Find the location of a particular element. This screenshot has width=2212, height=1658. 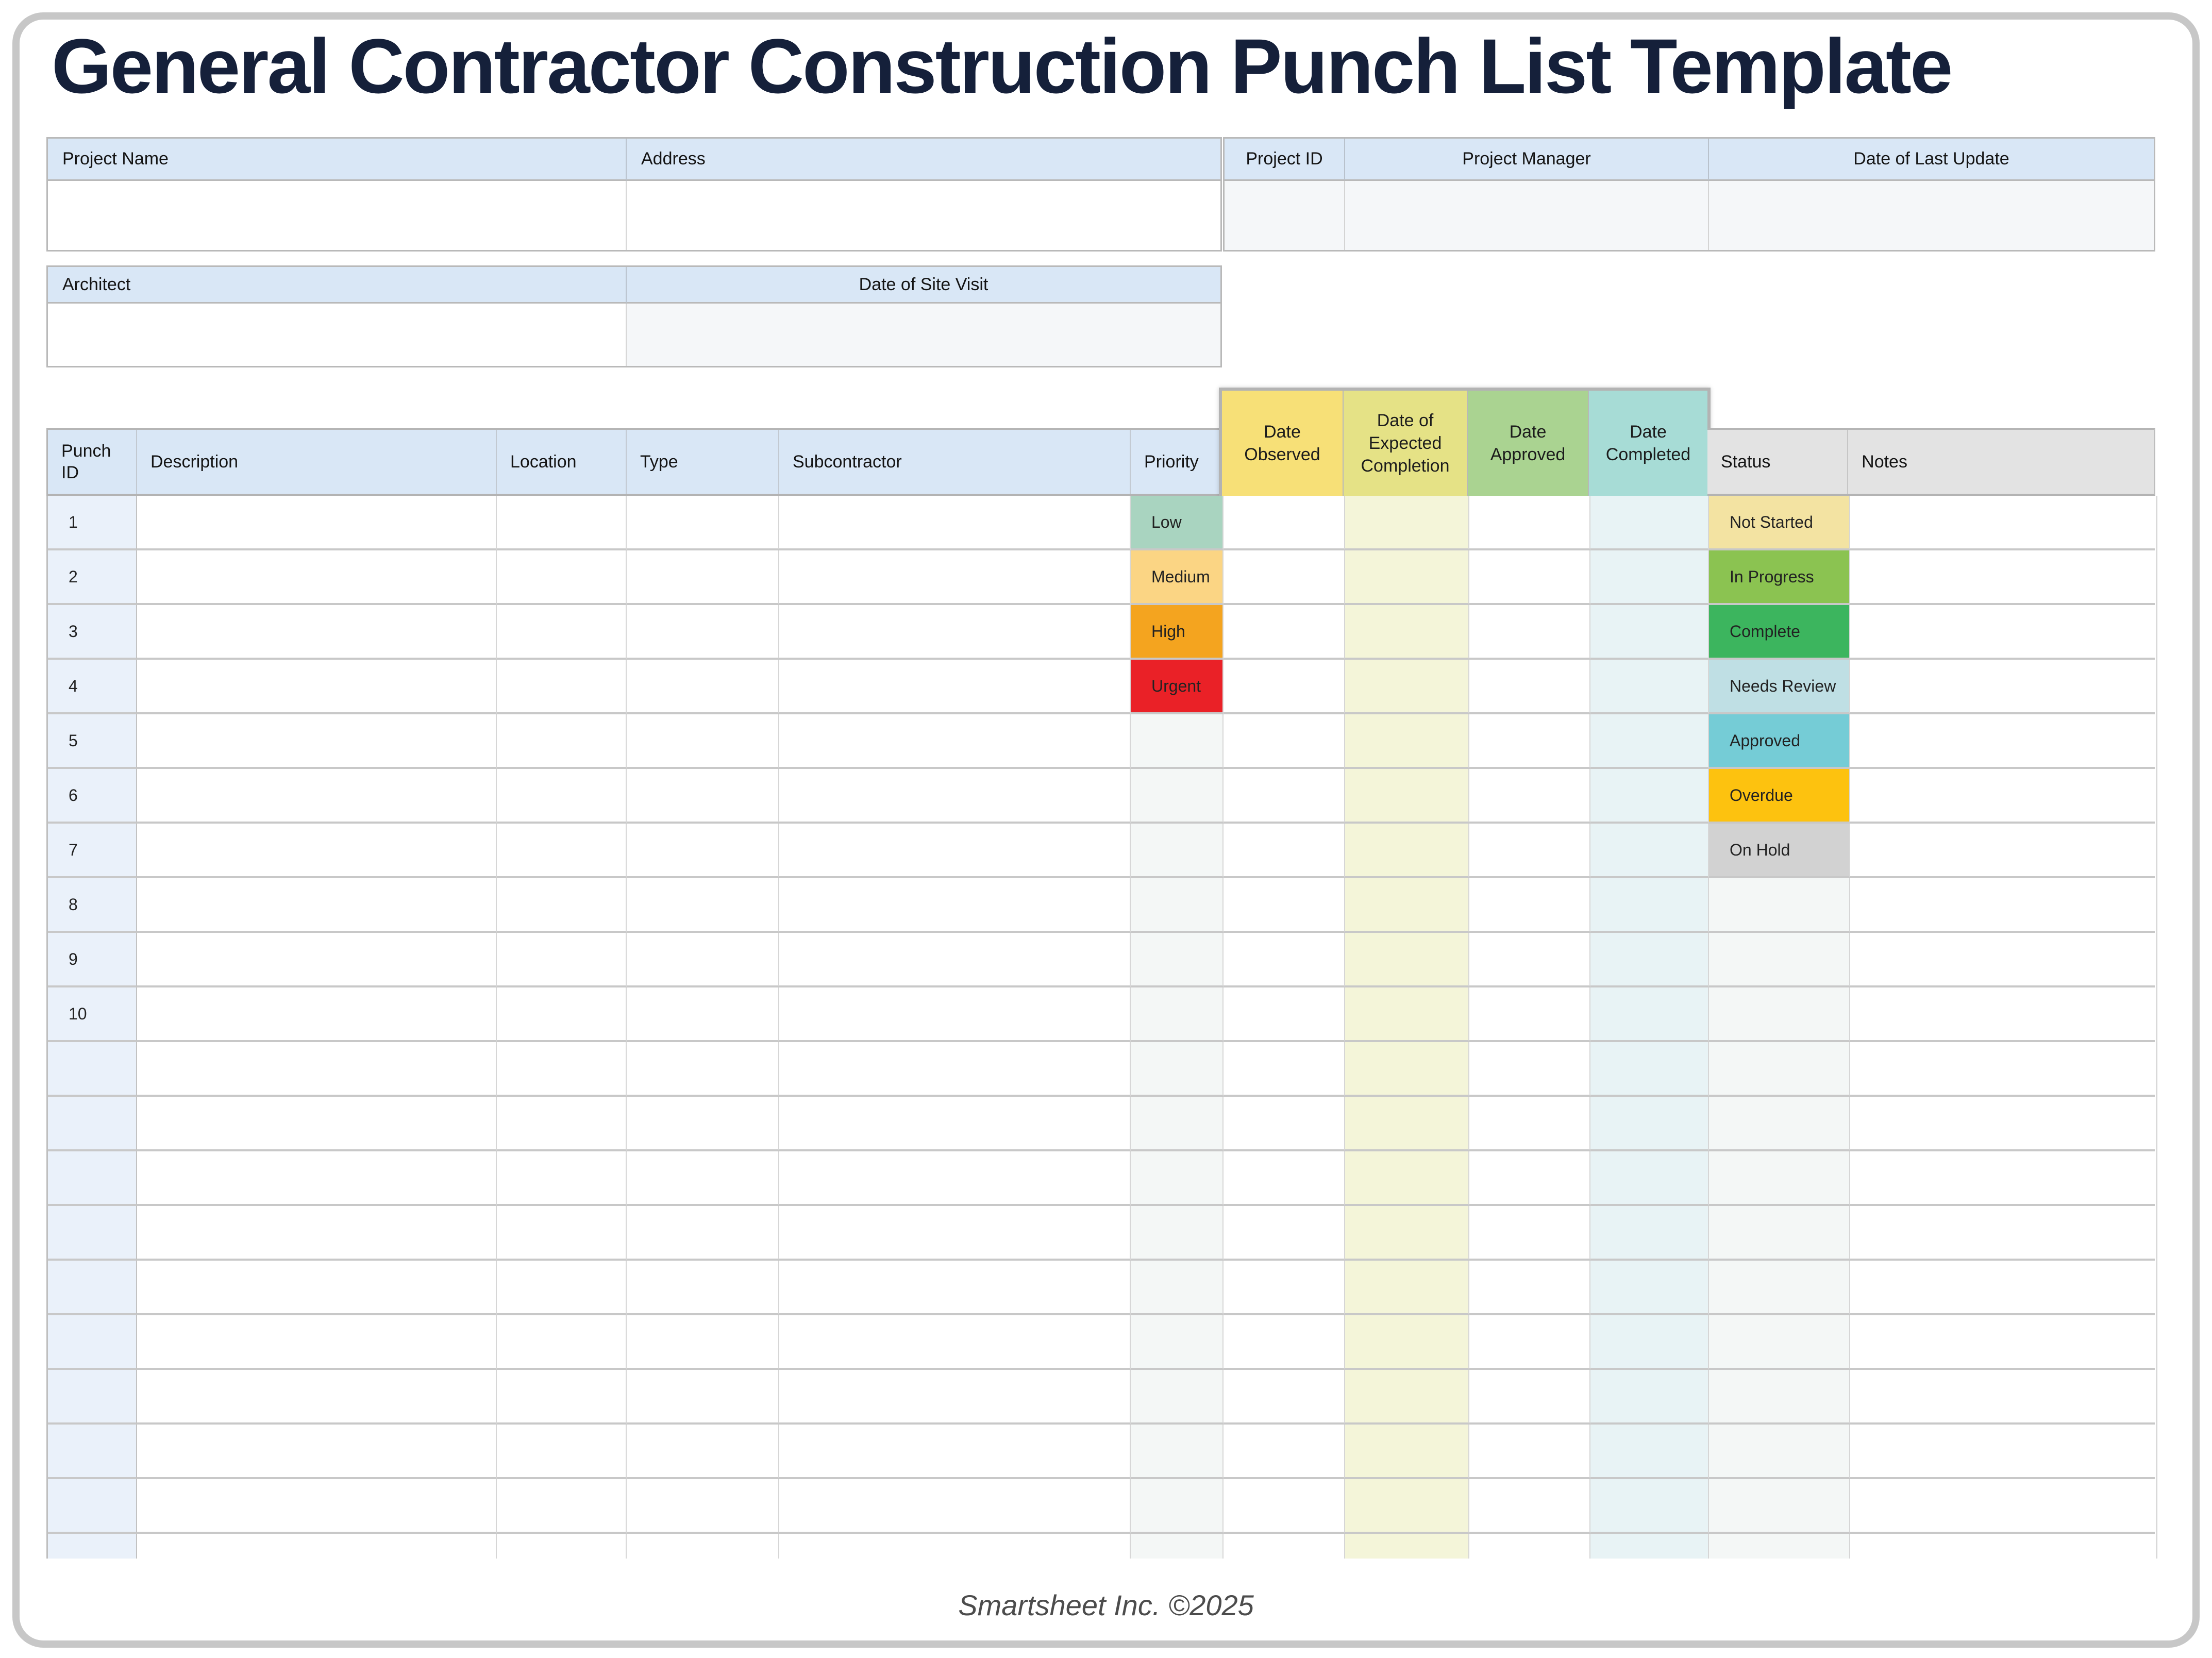

date-of-last-update-input is located at coordinates (1931, 215).